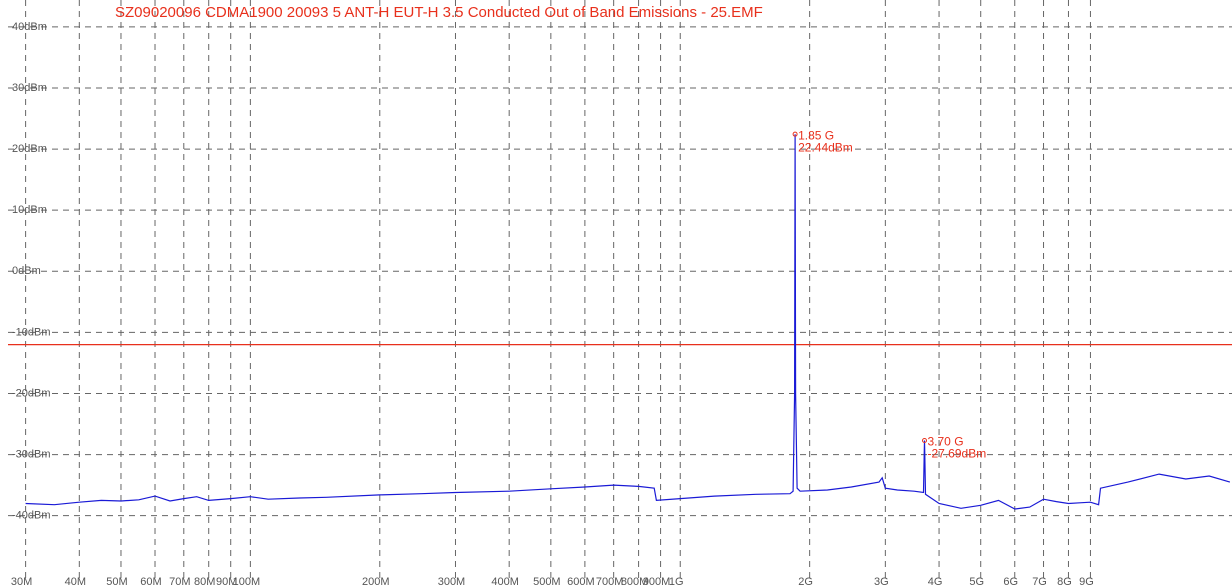 This screenshot has width=1232, height=588. I want to click on marker-label: 22.44dBm, so click(825, 147).